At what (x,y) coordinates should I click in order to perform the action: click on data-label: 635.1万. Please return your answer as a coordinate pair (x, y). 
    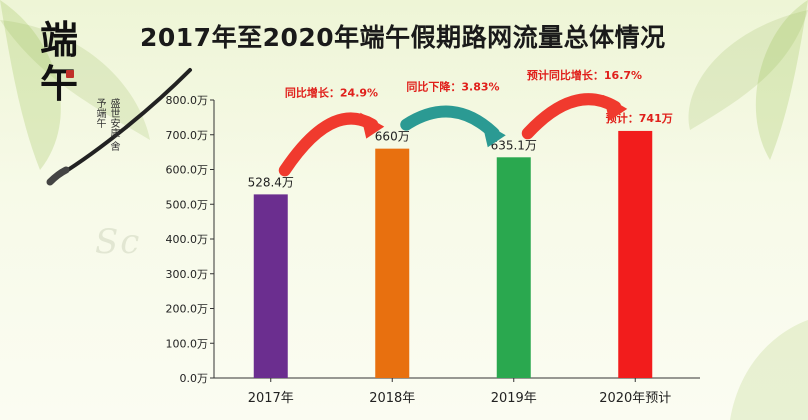
    Looking at the image, I should click on (514, 145).